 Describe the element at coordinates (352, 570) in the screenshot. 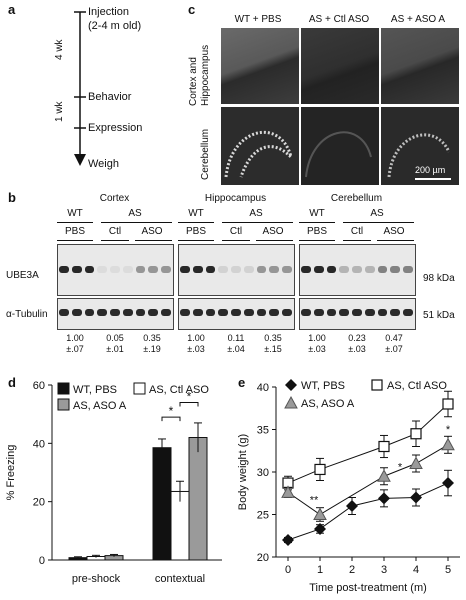

I see `x-tick-label: 2` at that location.